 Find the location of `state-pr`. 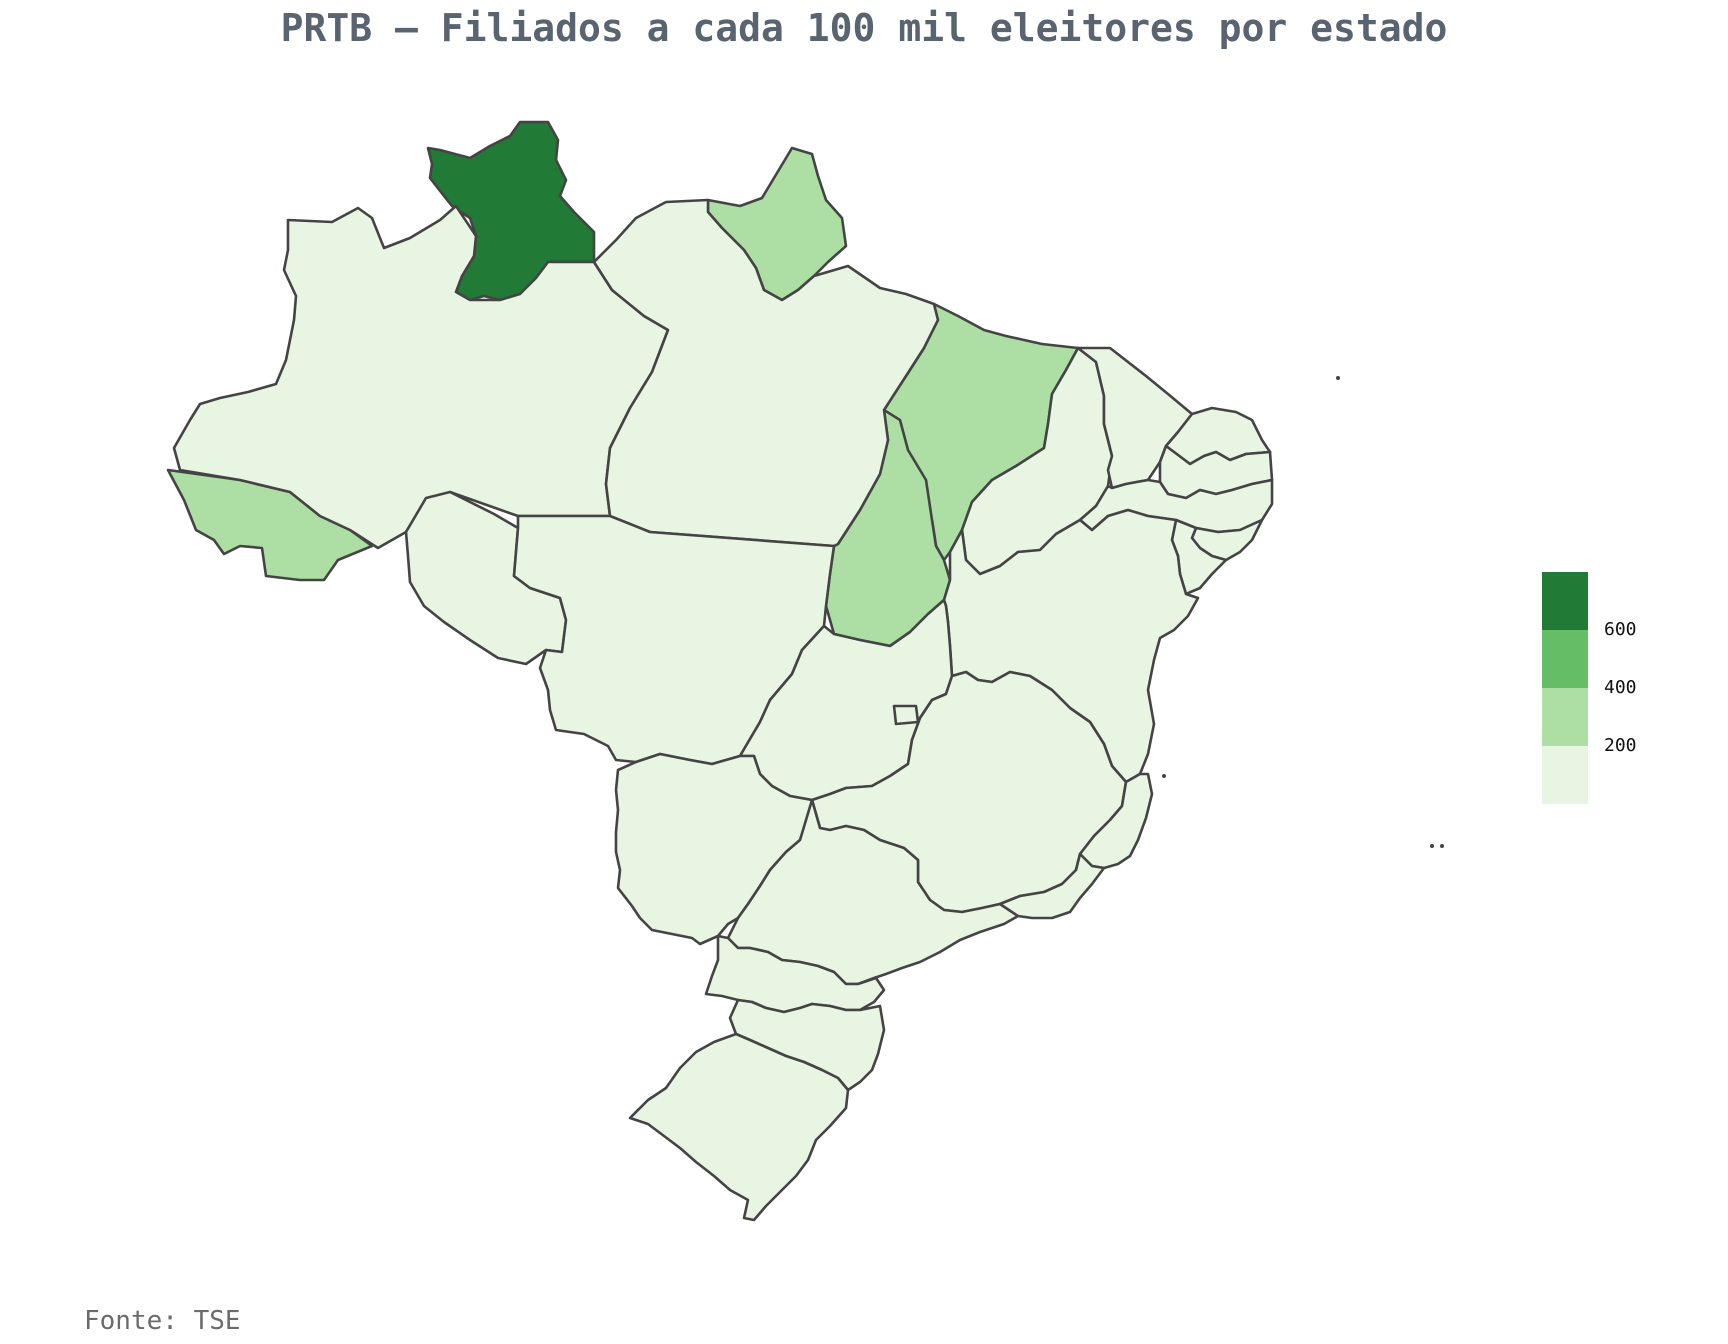

state-pr is located at coordinates (795, 974).